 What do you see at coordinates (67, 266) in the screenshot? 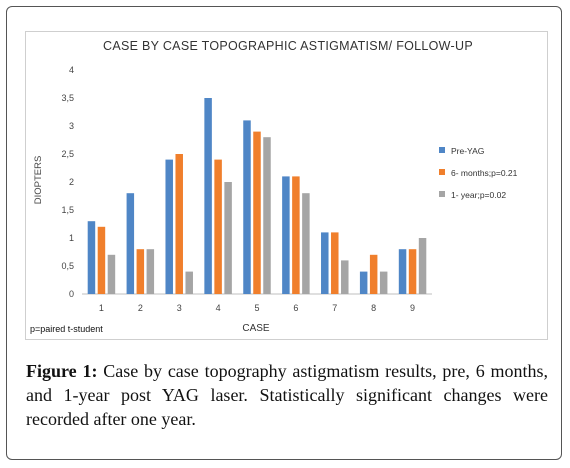
I see `y-tick-label: 0,5` at bounding box center [67, 266].